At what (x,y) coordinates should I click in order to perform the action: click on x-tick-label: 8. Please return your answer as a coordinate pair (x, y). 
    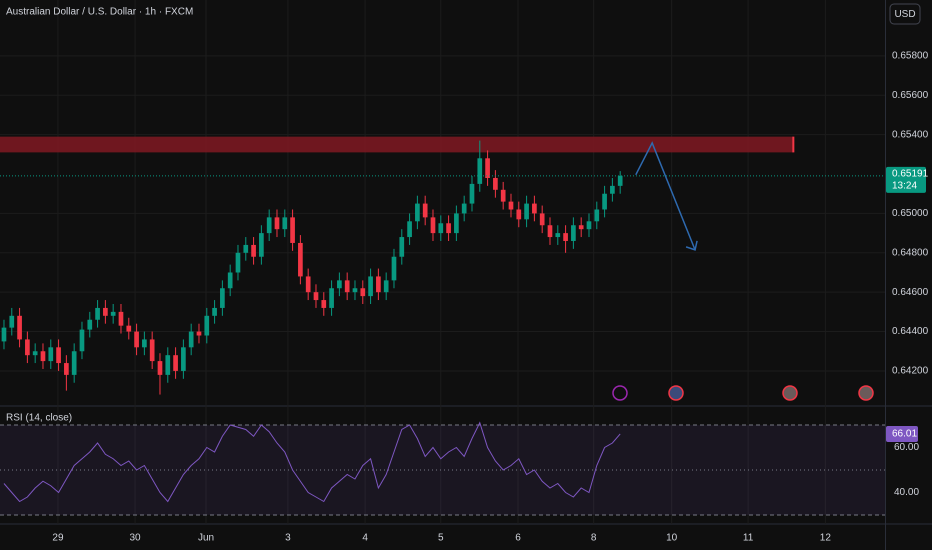
    Looking at the image, I should click on (594, 538).